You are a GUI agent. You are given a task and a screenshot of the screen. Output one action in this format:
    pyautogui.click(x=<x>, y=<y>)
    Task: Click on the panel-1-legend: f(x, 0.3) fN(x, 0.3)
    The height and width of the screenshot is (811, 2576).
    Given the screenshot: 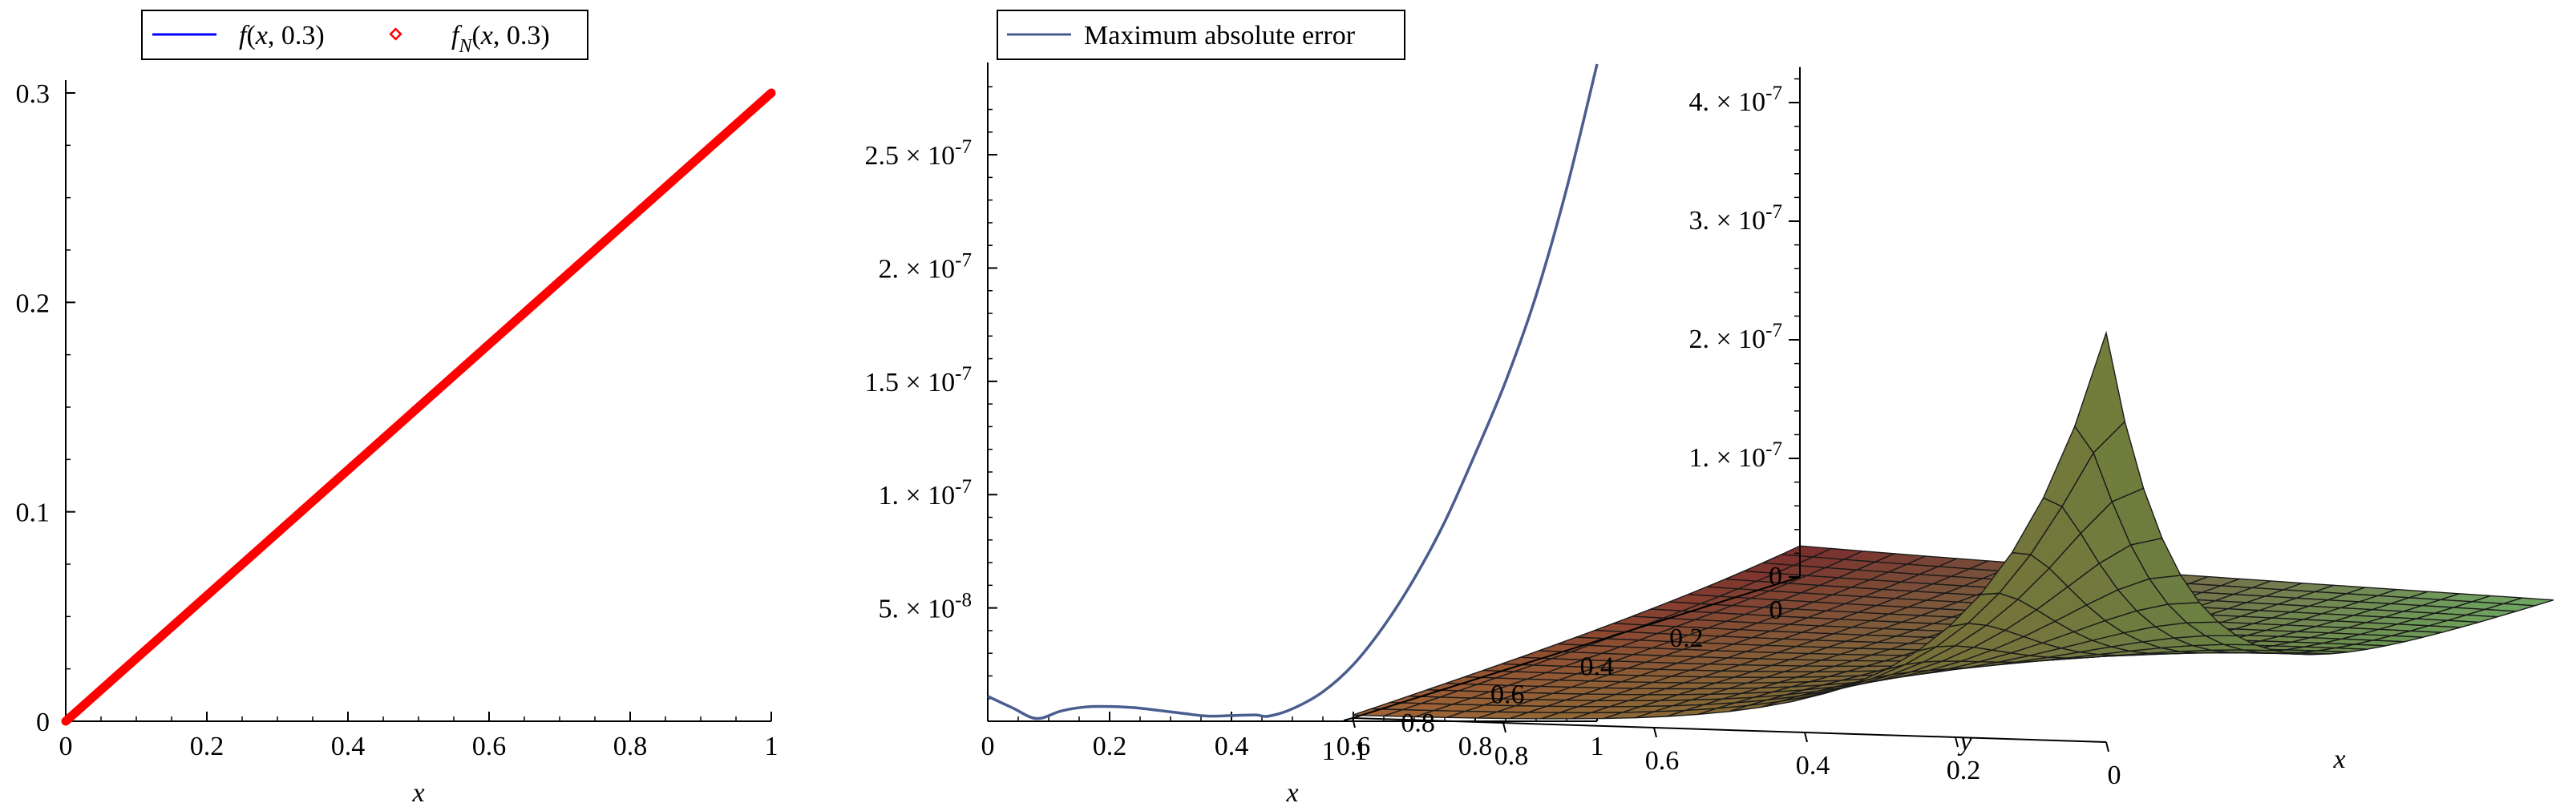 What is the action you would take?
    pyautogui.click(x=364, y=35)
    